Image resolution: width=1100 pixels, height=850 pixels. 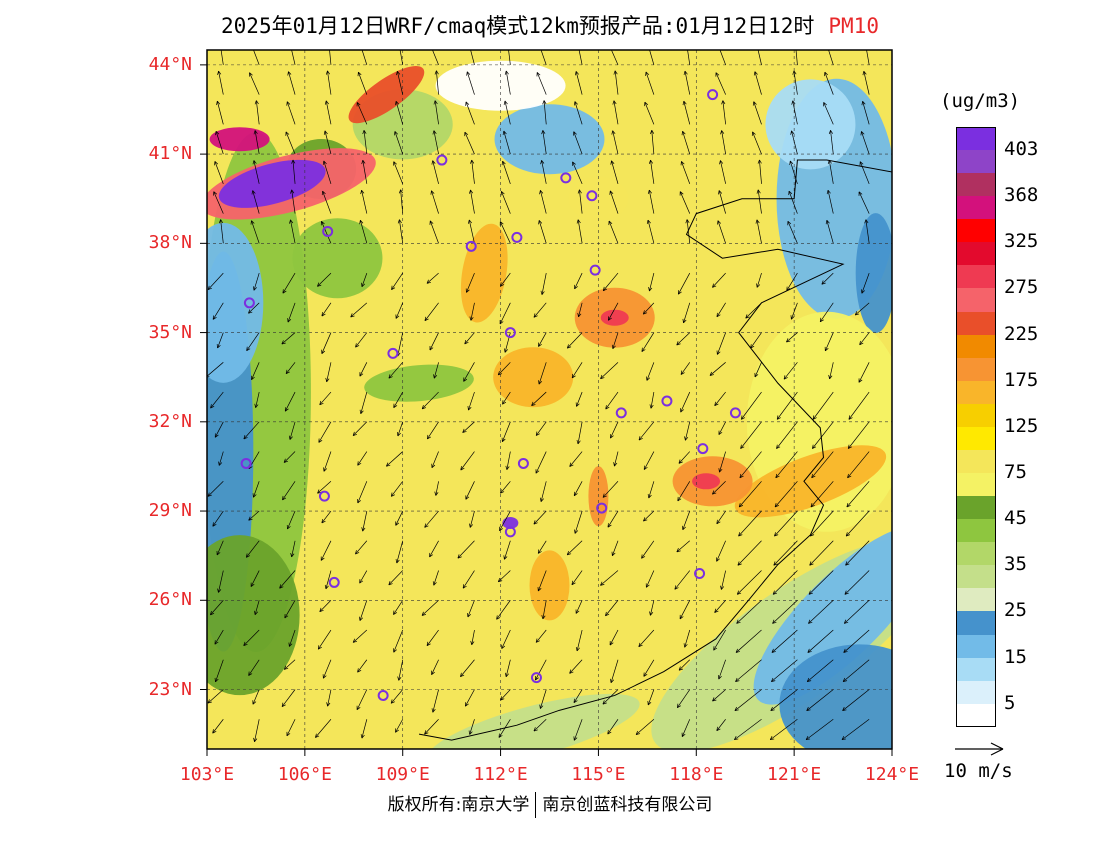 What do you see at coordinates (1021, 425) in the screenshot?
I see `legend-label: 125` at bounding box center [1021, 425].